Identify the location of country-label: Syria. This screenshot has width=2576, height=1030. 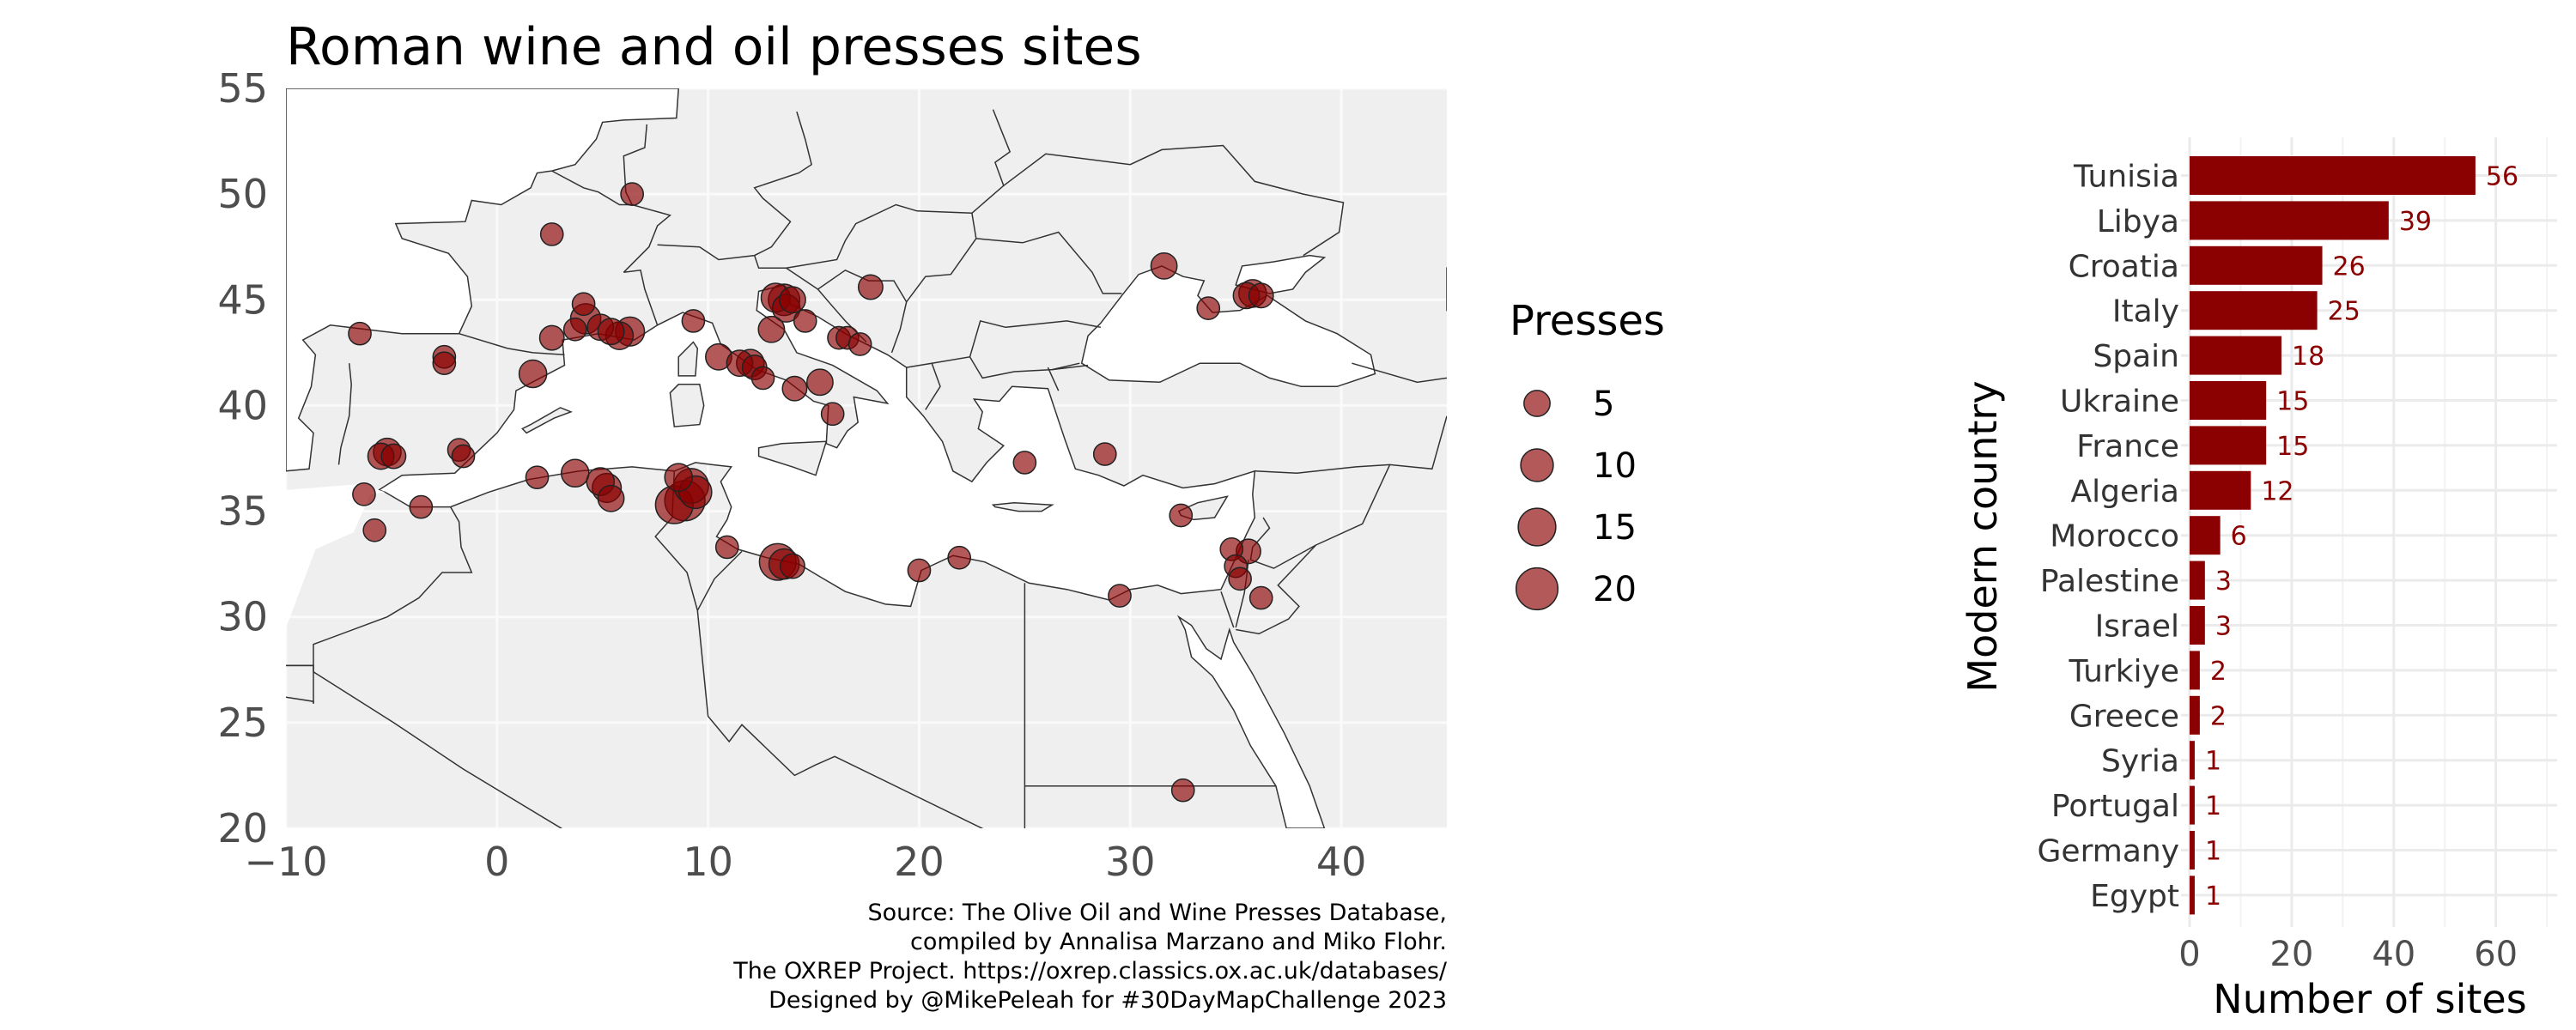
(2140, 761).